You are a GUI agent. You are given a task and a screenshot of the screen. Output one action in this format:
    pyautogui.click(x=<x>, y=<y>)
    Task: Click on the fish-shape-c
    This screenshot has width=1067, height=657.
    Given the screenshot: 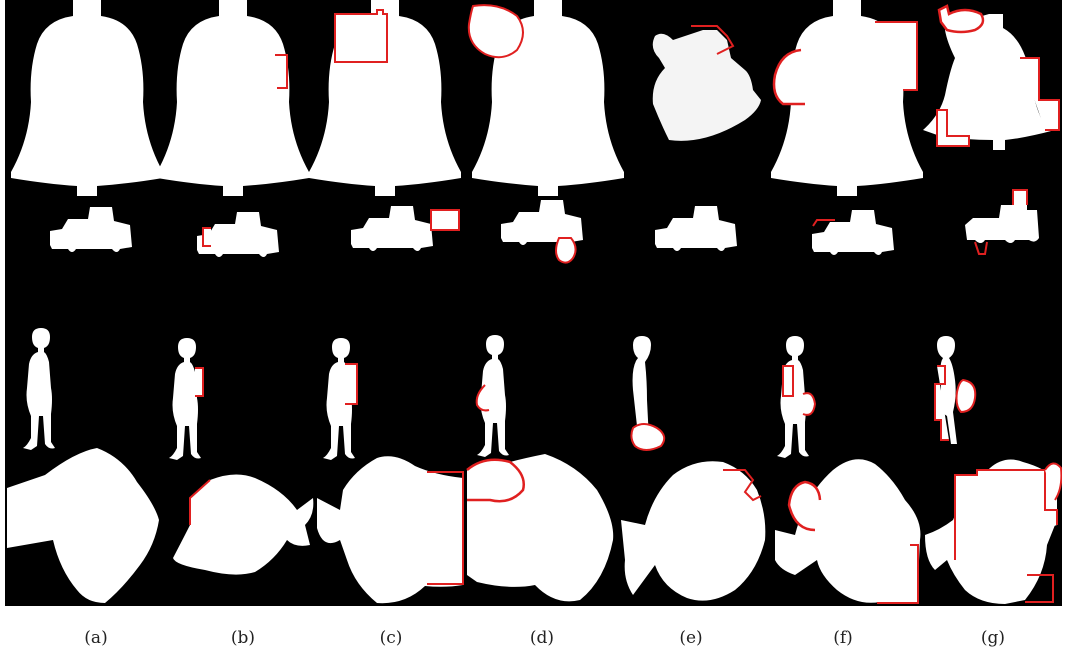 What is the action you would take?
    pyautogui.click(x=390, y=530)
    